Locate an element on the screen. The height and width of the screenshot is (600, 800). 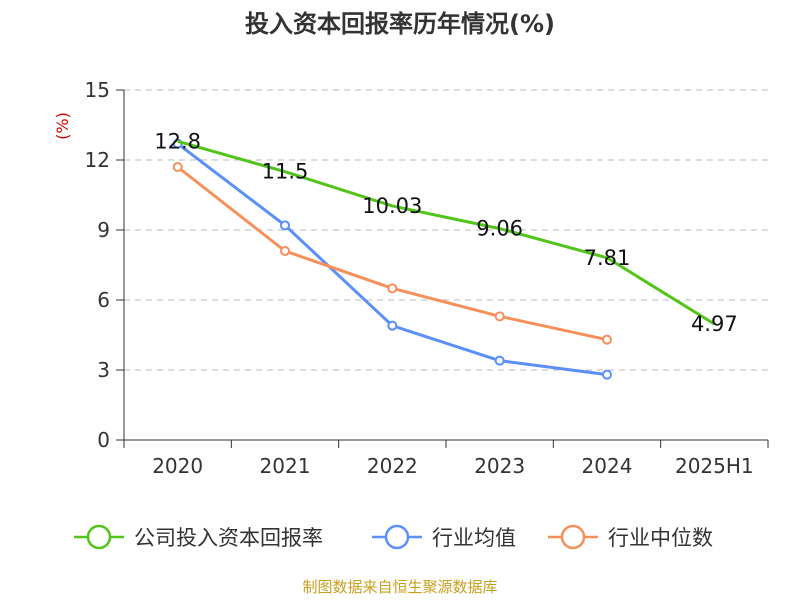
x-tick-label: 2020 is located at coordinates (177, 466).